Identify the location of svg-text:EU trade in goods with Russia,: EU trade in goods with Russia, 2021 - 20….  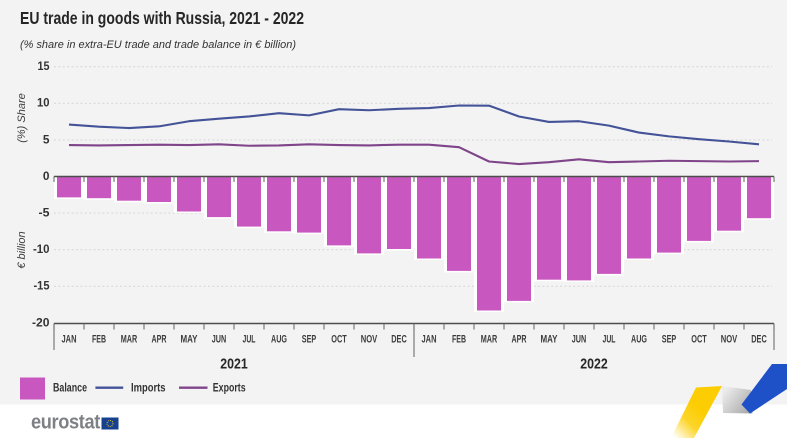
(162, 18).